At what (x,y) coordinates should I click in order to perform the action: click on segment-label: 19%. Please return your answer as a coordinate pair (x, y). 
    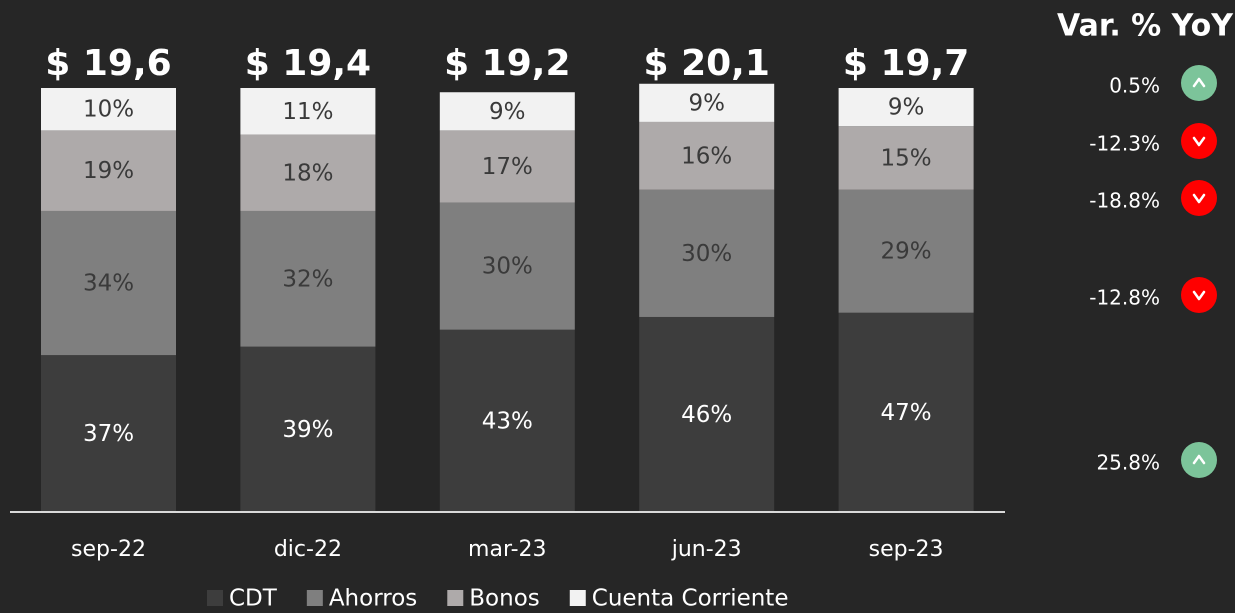
    Looking at the image, I should click on (108, 171).